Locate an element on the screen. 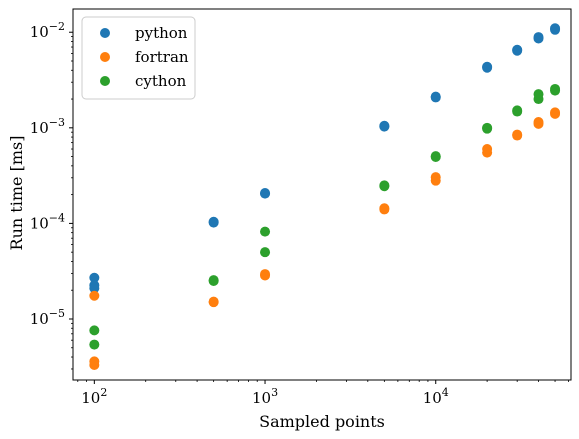 This screenshot has width=579, height=439. legend-label: fortran is located at coordinates (162, 57).